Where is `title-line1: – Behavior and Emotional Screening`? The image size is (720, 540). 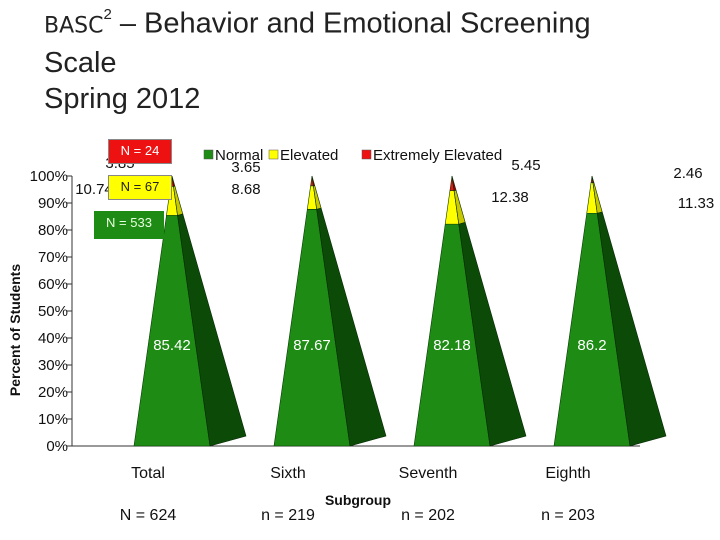
title-line1: – Behavior and Emotional Screening is located at coordinates (351, 23).